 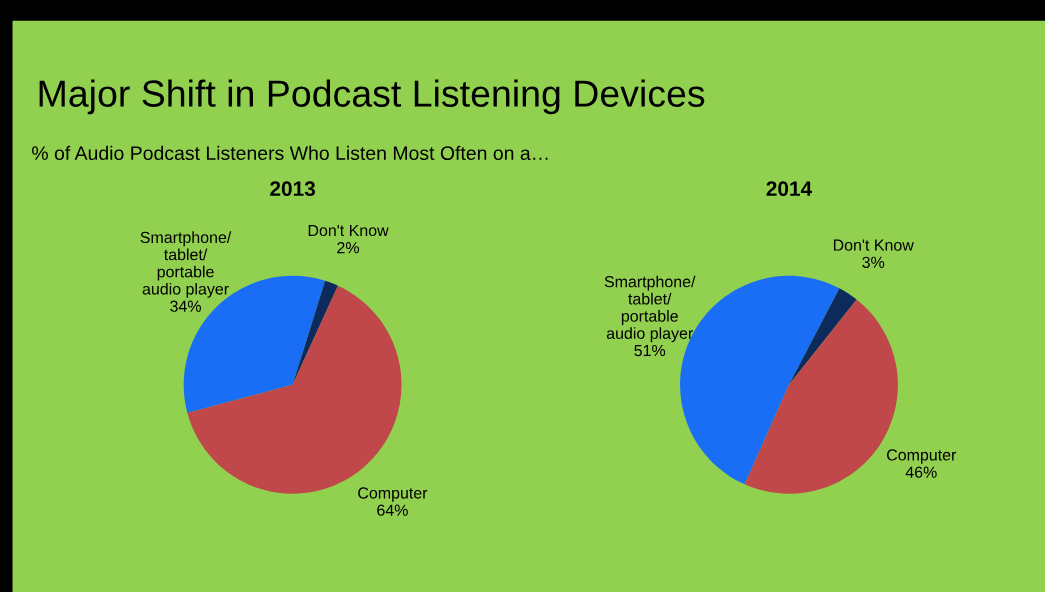 What do you see at coordinates (392, 510) in the screenshot?
I see `data-label: 64%` at bounding box center [392, 510].